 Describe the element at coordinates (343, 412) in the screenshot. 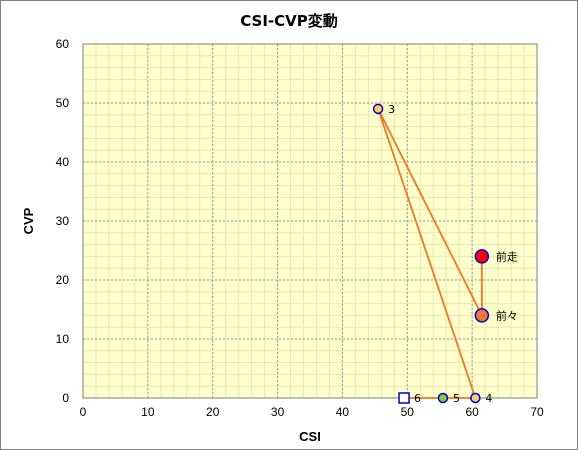

I see `x-tick-label: 40` at that location.